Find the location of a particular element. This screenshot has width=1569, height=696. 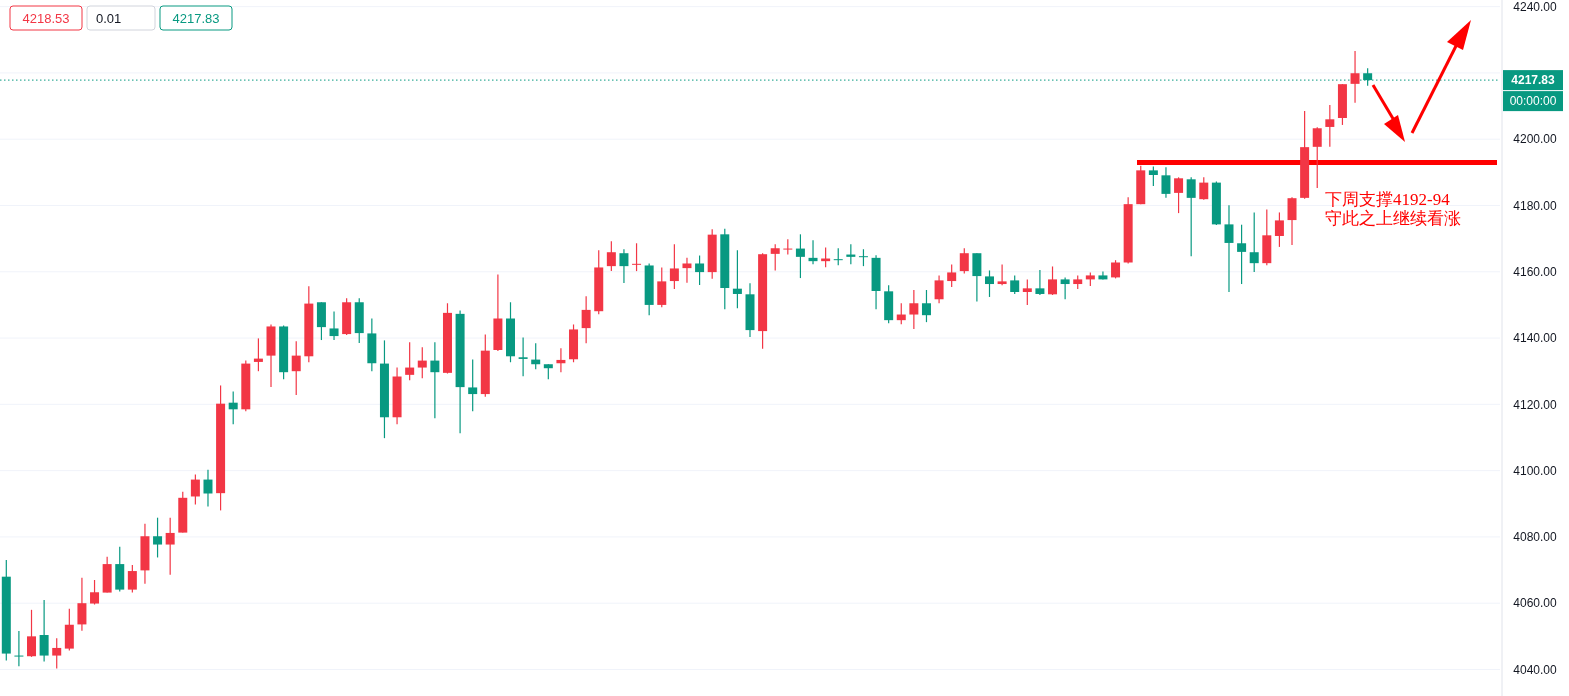

text: 00:00:00 is located at coordinates (1533, 101).